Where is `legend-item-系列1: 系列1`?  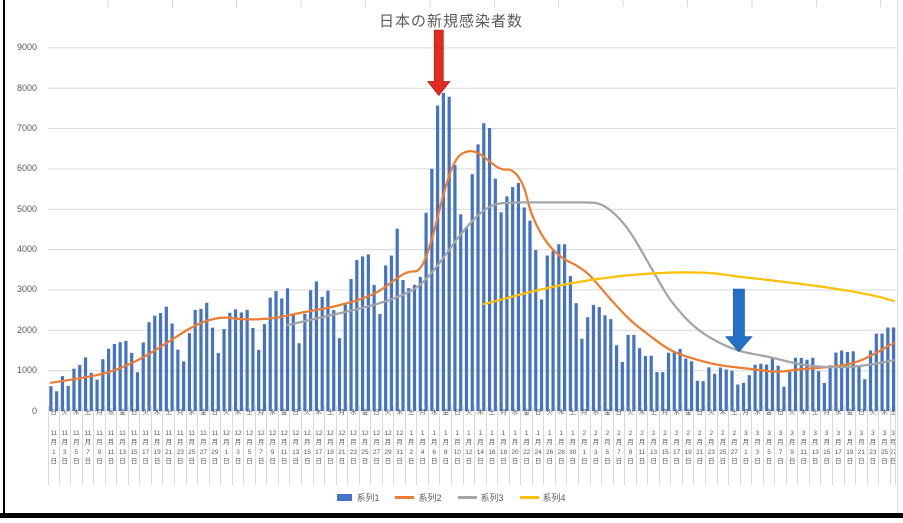 legend-item-系列1: 系列1 is located at coordinates (358, 497).